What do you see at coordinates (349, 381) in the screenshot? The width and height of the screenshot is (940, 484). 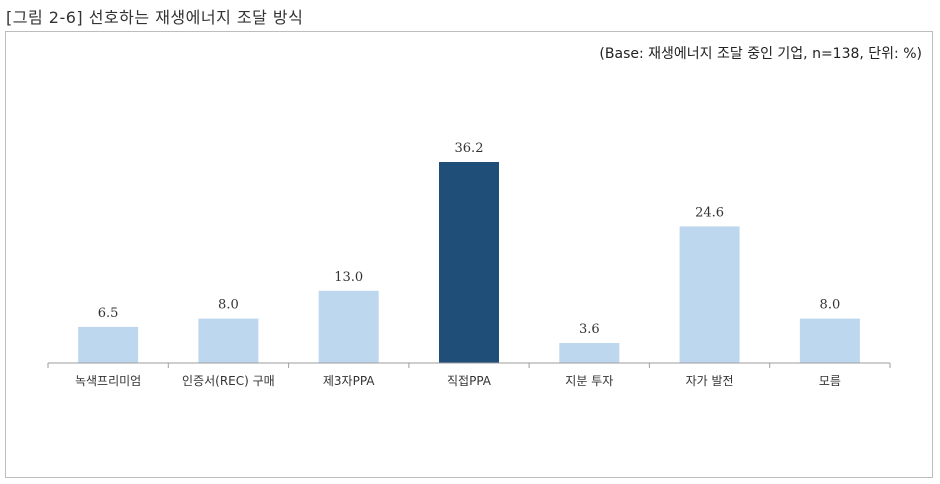 I see `category-label: 제3자PPA` at bounding box center [349, 381].